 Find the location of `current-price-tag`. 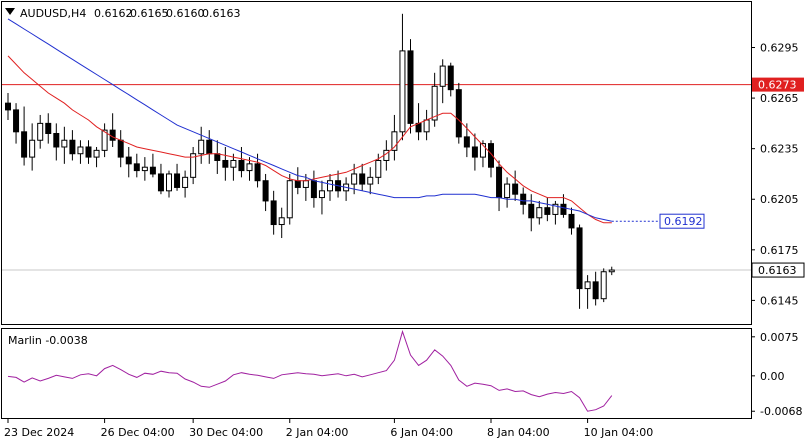

current-price-tag is located at coordinates (778, 270).